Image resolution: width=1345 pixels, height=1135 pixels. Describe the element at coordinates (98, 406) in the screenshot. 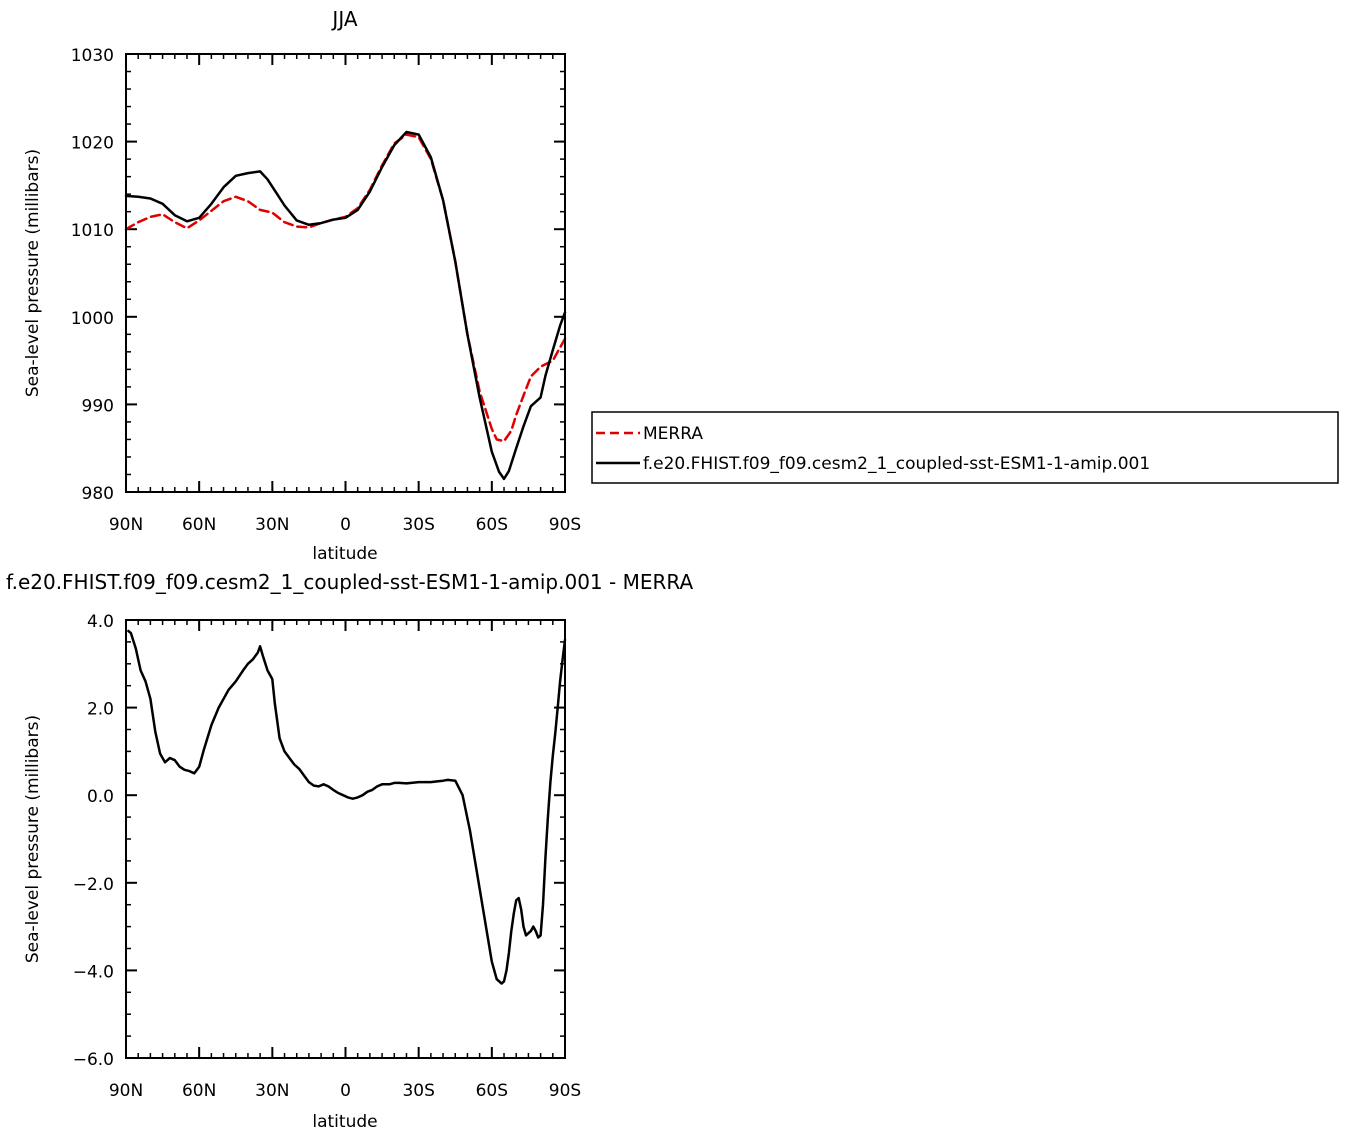

I see `top-y-tick-label: 990` at that location.